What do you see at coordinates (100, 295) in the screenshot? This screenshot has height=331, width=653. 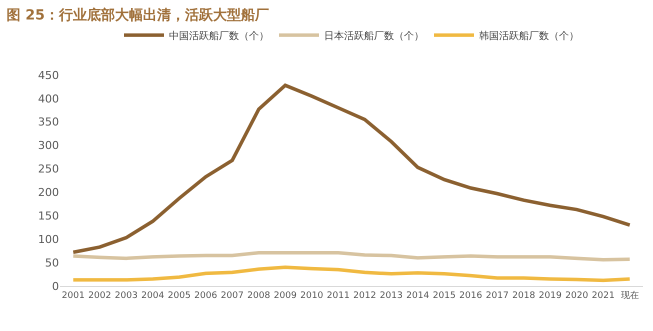 I see `x-tick-label: 2002` at bounding box center [100, 295].